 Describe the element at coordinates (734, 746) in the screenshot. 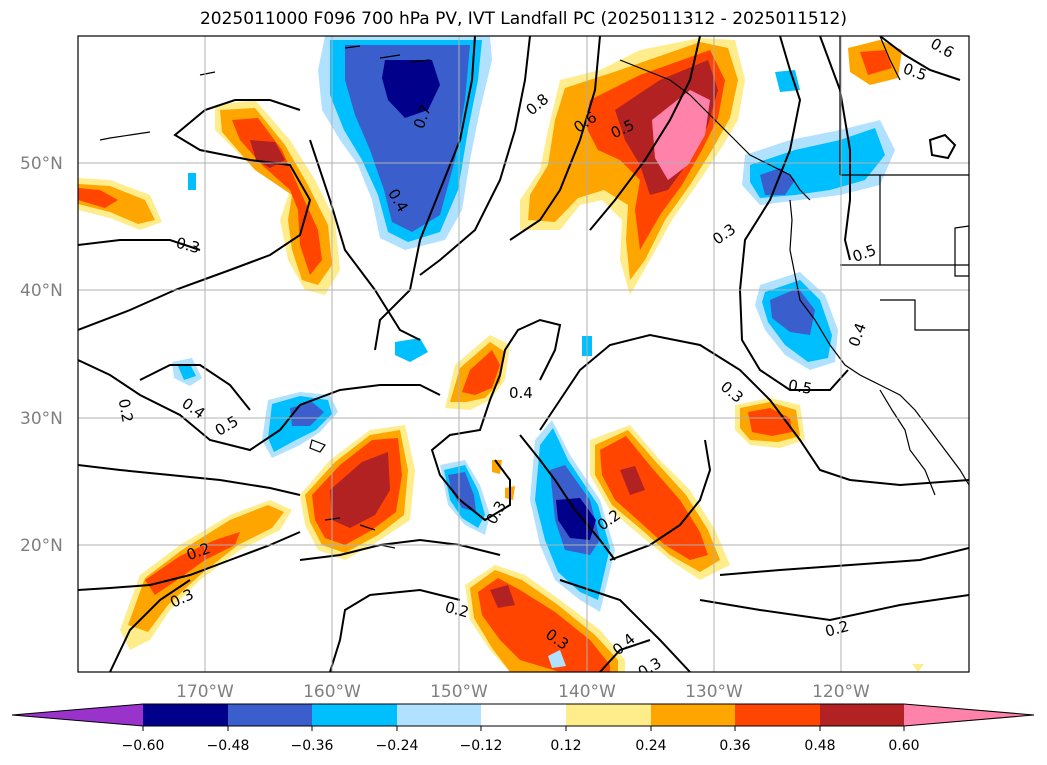

I see `colorbar-tick-label: 0.36` at that location.